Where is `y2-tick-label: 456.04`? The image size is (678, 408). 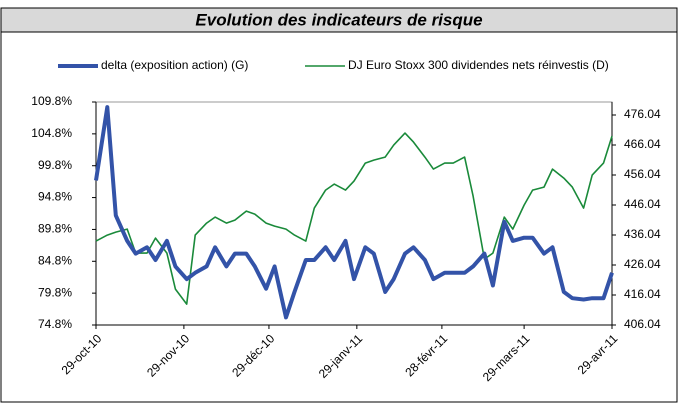 y2-tick-label: 456.04 is located at coordinates (642, 174).